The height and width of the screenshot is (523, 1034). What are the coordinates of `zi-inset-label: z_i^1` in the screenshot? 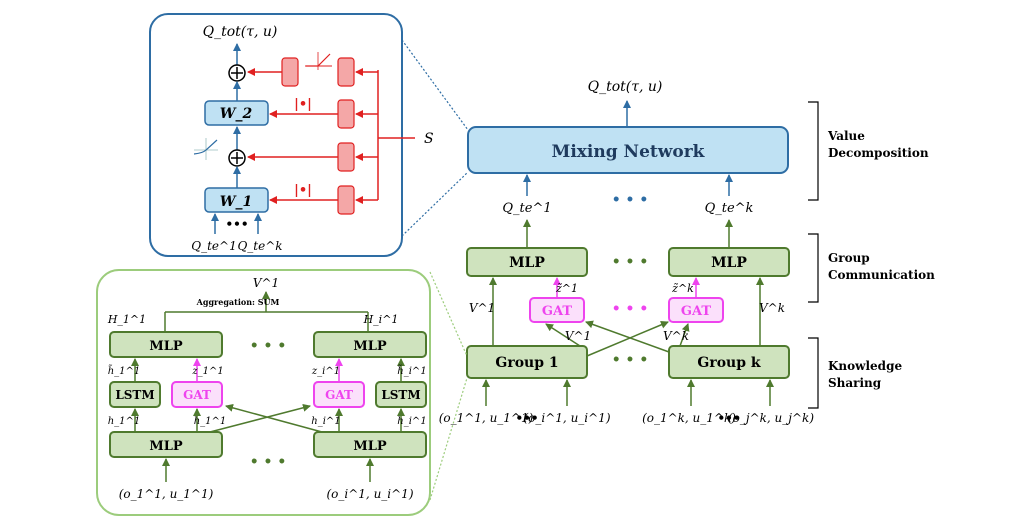 It's located at (325, 371).